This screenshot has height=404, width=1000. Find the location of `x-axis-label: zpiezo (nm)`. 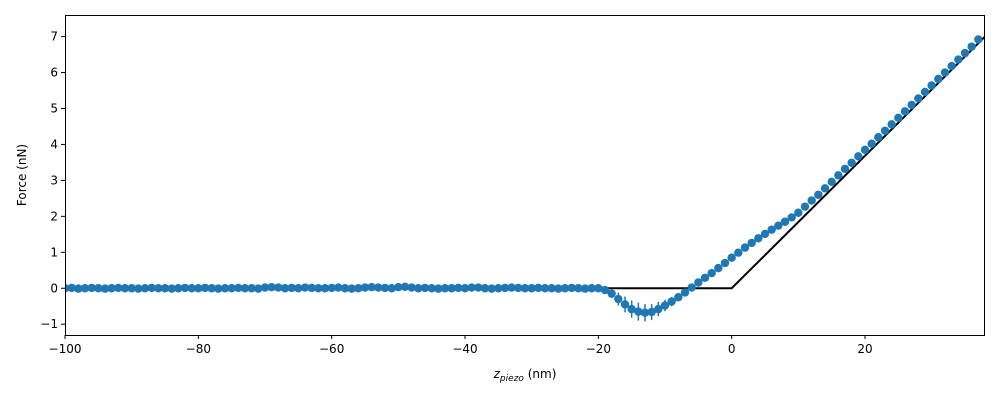

x-axis-label: zpiezo (nm) is located at coordinates (525, 375).